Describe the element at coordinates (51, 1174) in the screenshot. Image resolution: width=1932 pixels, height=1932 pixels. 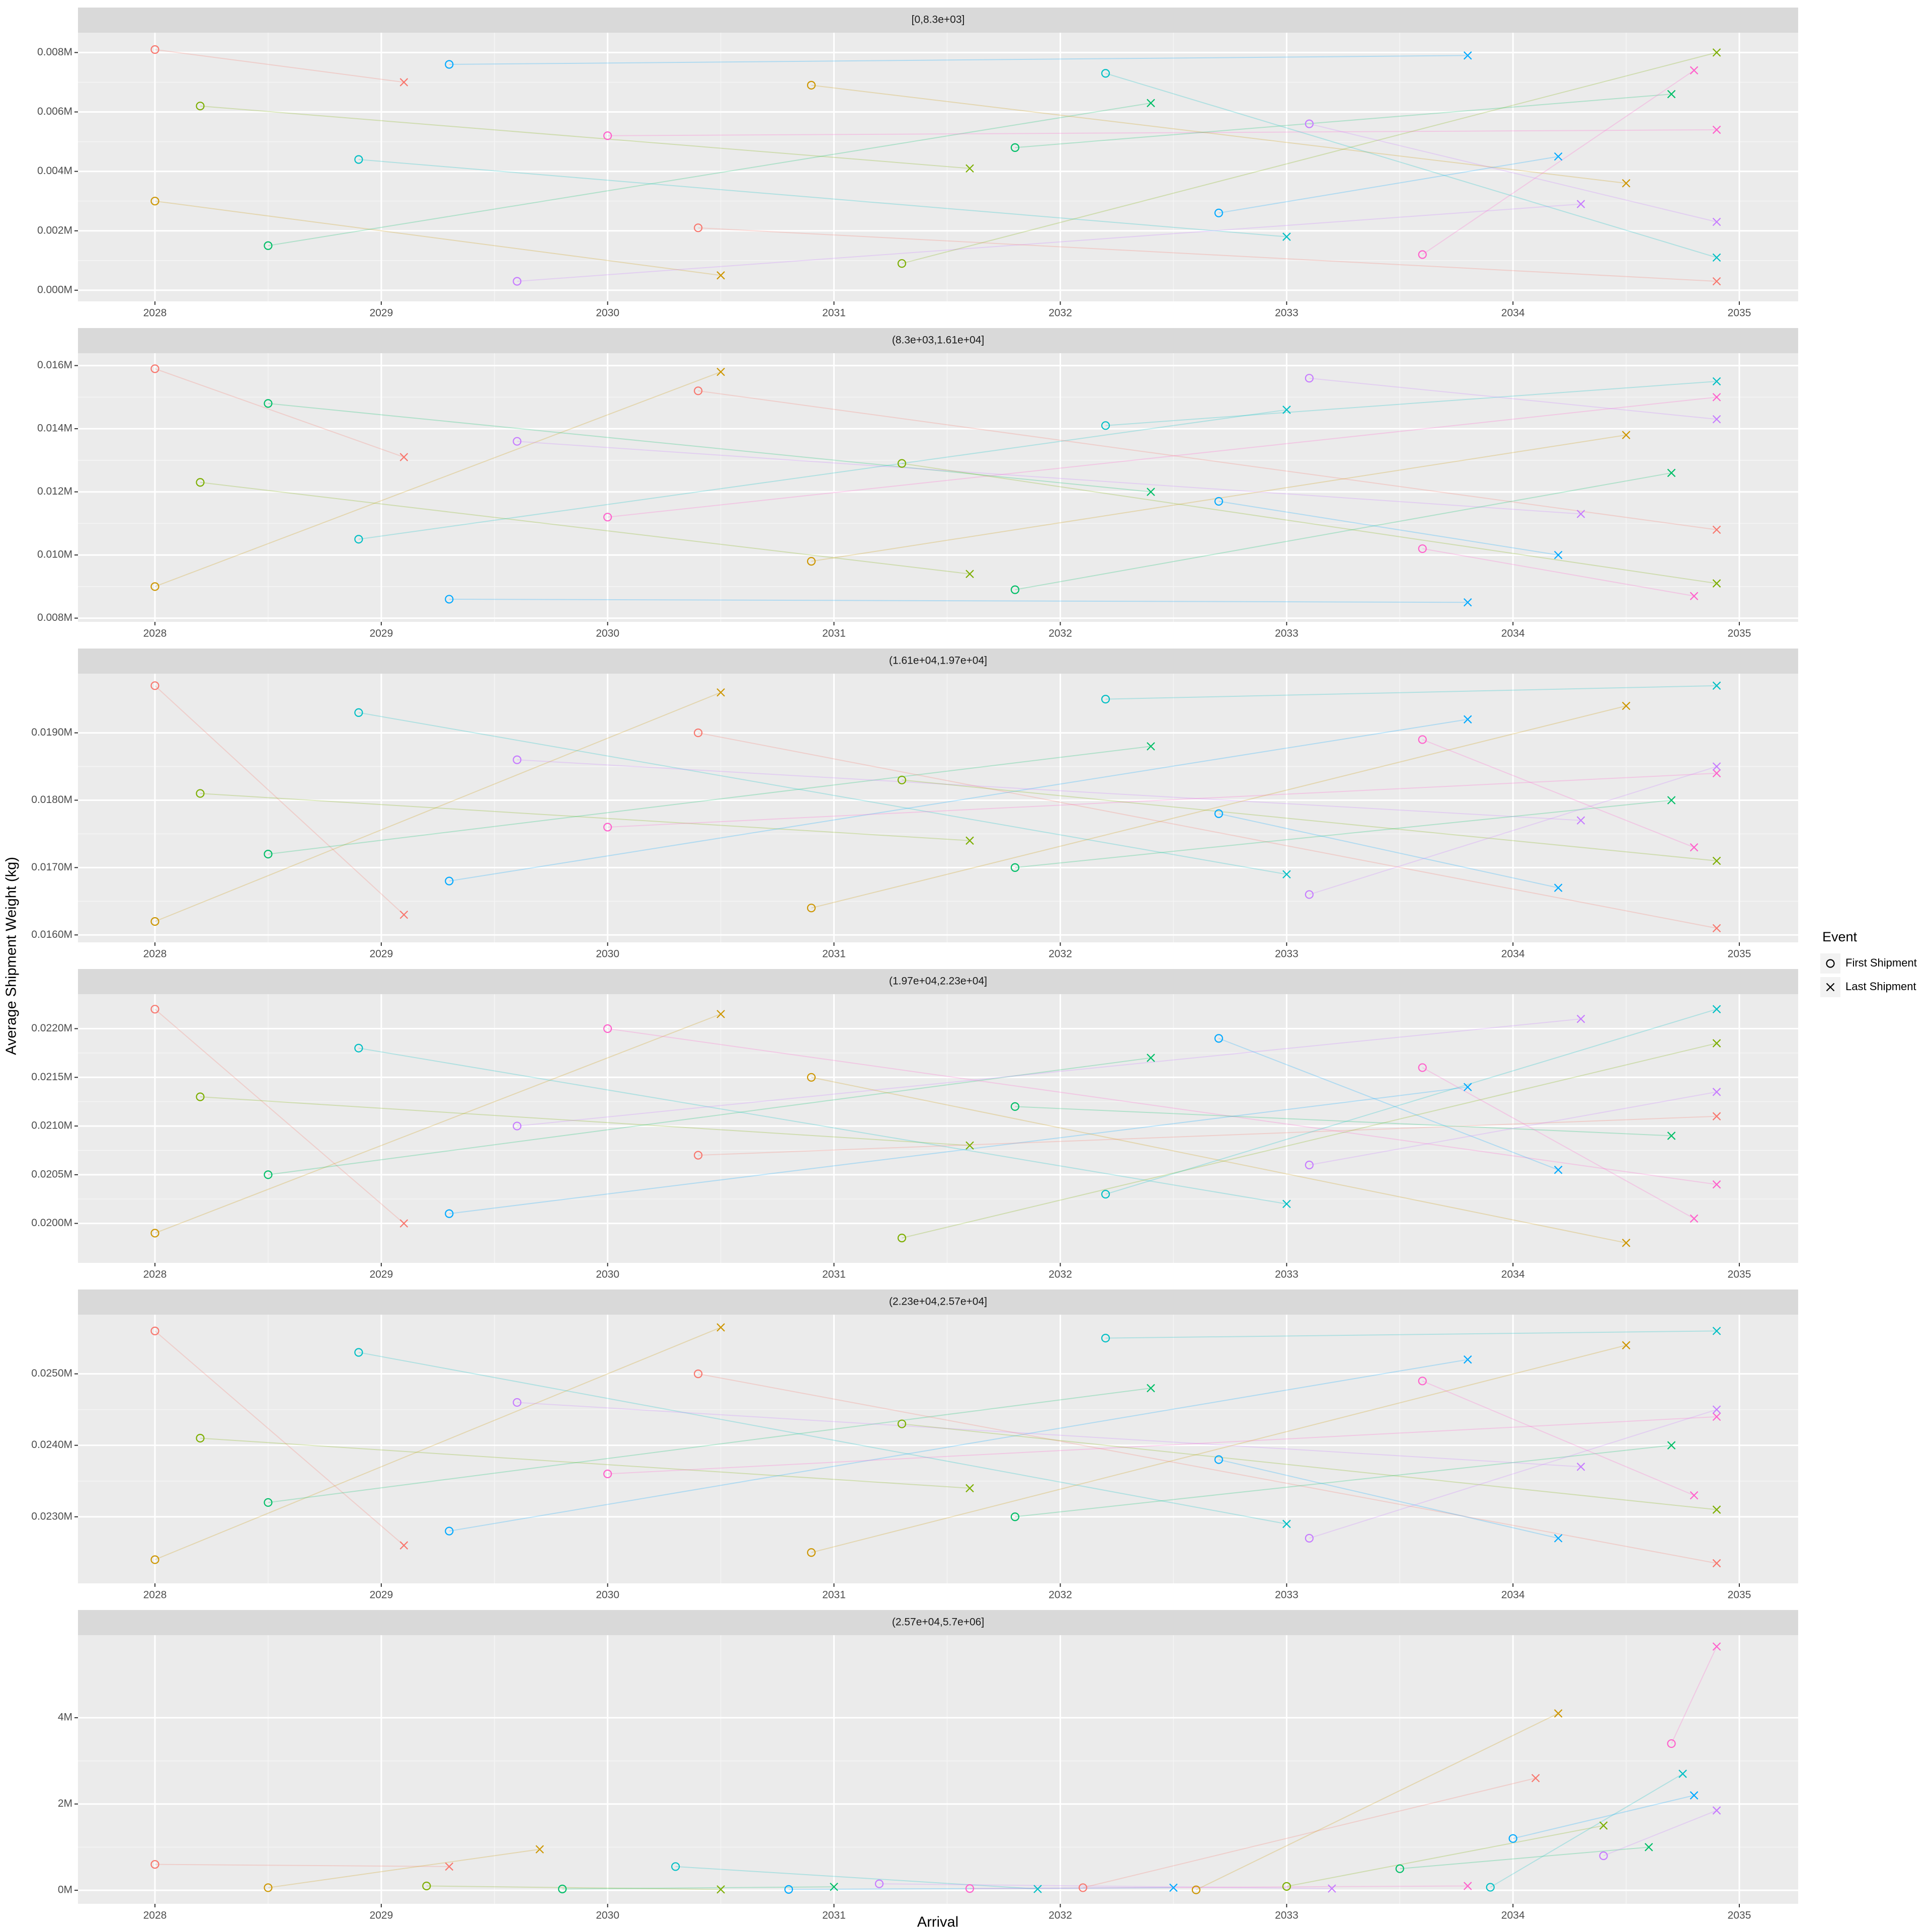
I see `y-tick-label: 0.0205M` at that location.